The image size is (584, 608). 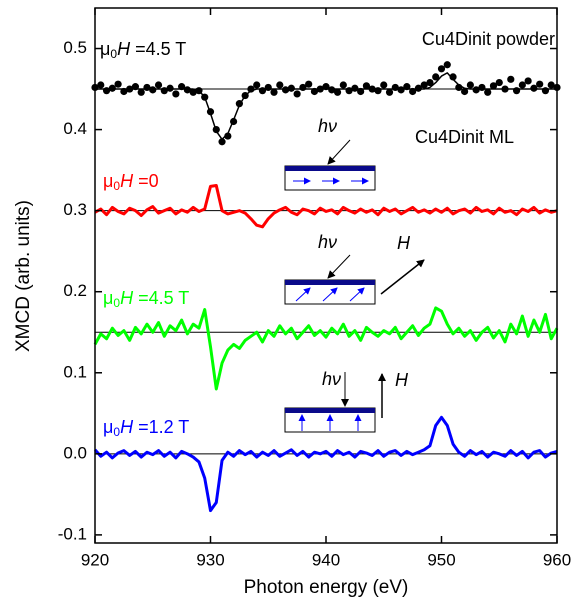 What do you see at coordinates (326, 587) in the screenshot?
I see `x-axis-title: Photon energy (eV)` at bounding box center [326, 587].